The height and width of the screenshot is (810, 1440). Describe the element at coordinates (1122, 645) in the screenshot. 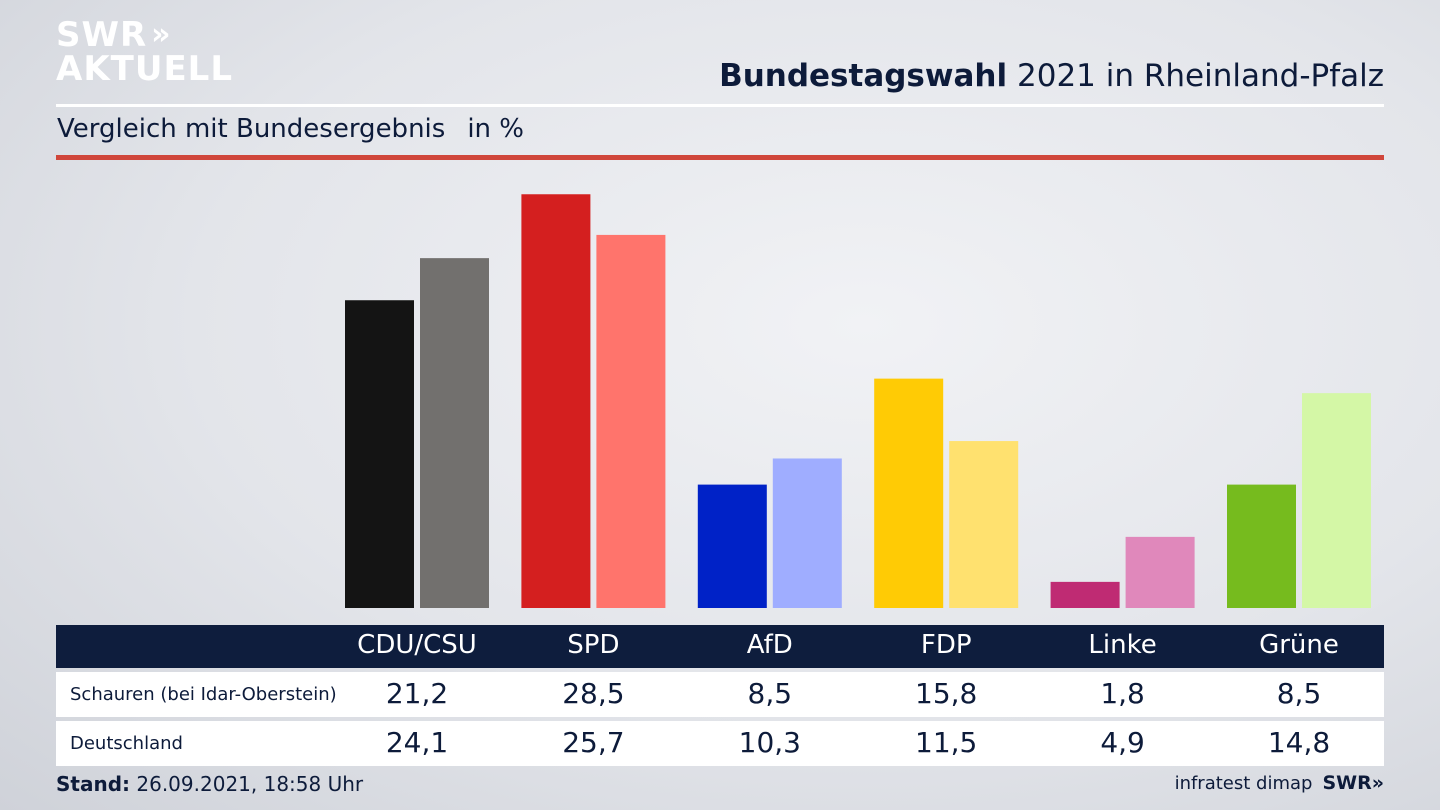

I see `category-label-linke: Linke` at that location.